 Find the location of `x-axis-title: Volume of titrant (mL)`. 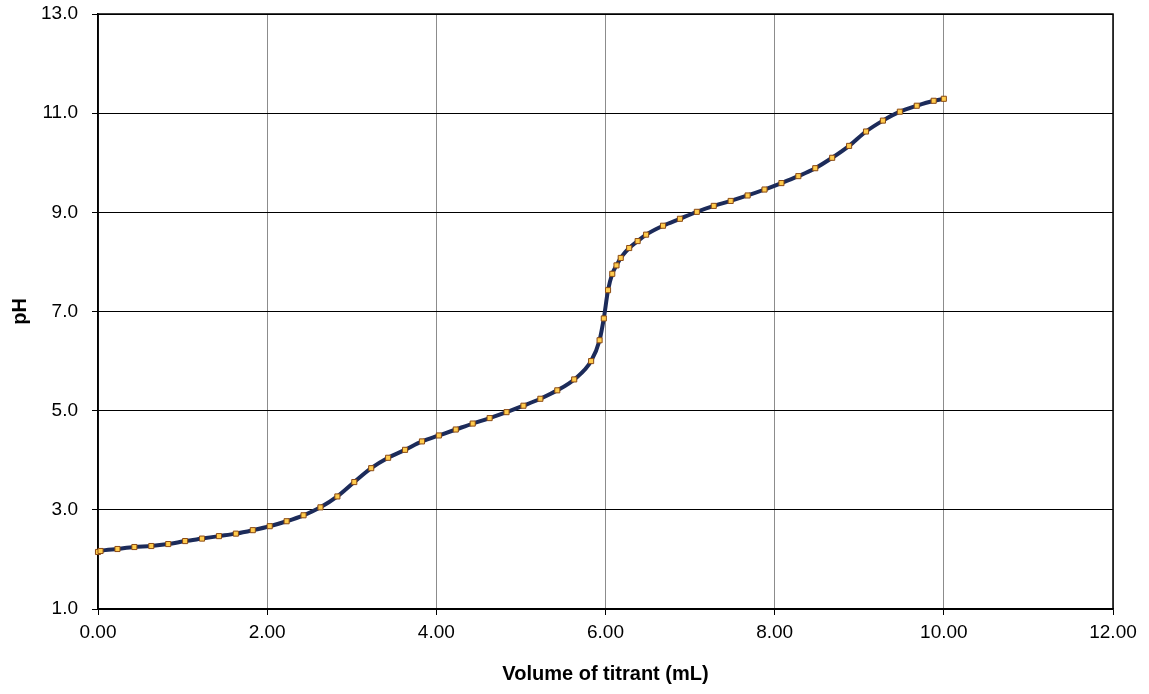

x-axis-title: Volume of titrant (mL) is located at coordinates (605, 672).